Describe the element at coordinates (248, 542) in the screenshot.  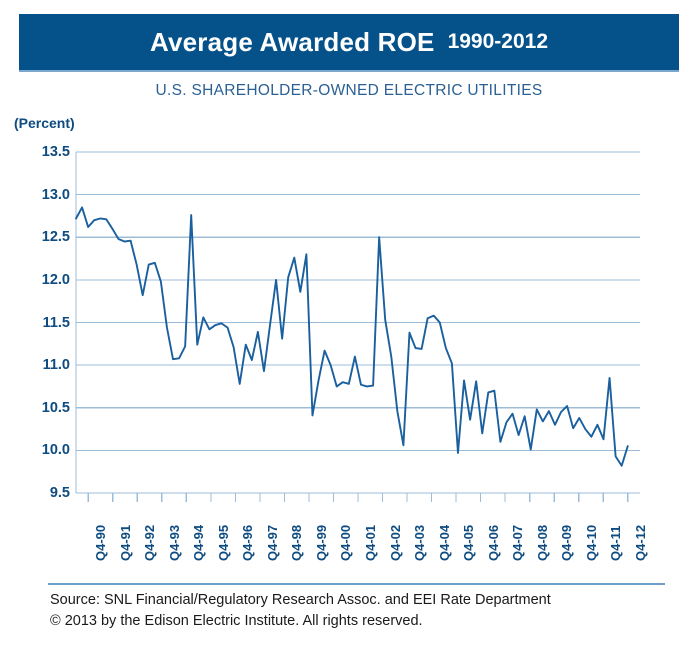
I see `x-tick-label: Q4-96` at that location.